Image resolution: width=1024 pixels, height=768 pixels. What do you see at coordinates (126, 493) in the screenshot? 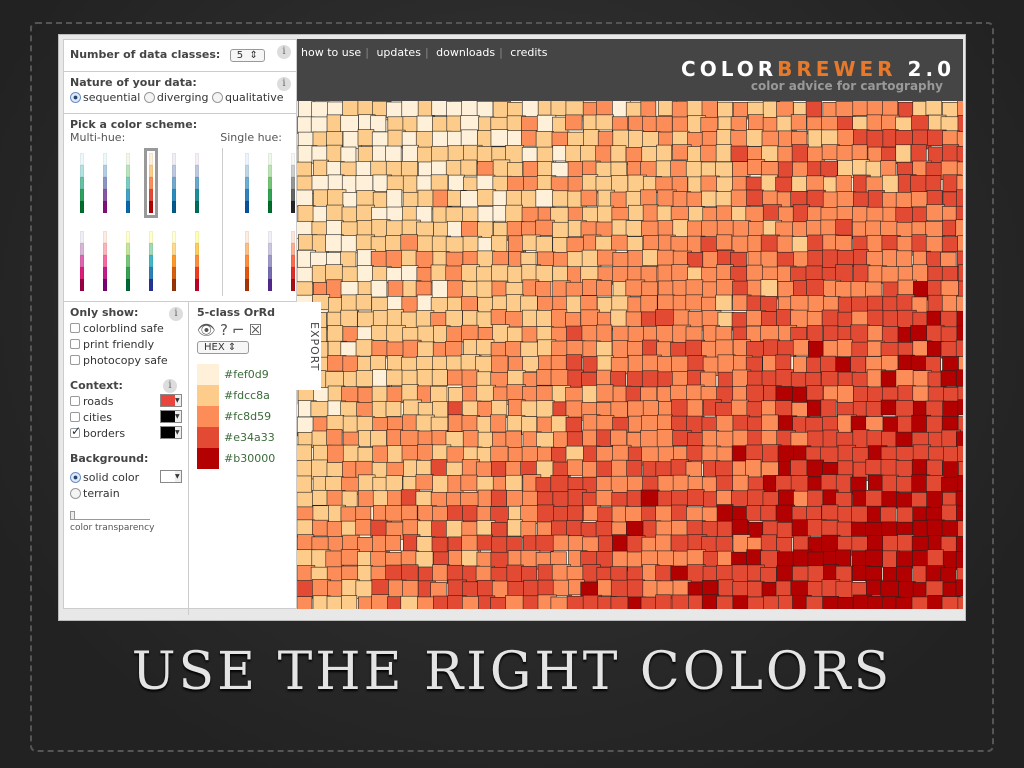
I see `radio-terrain: terrain` at bounding box center [126, 493].